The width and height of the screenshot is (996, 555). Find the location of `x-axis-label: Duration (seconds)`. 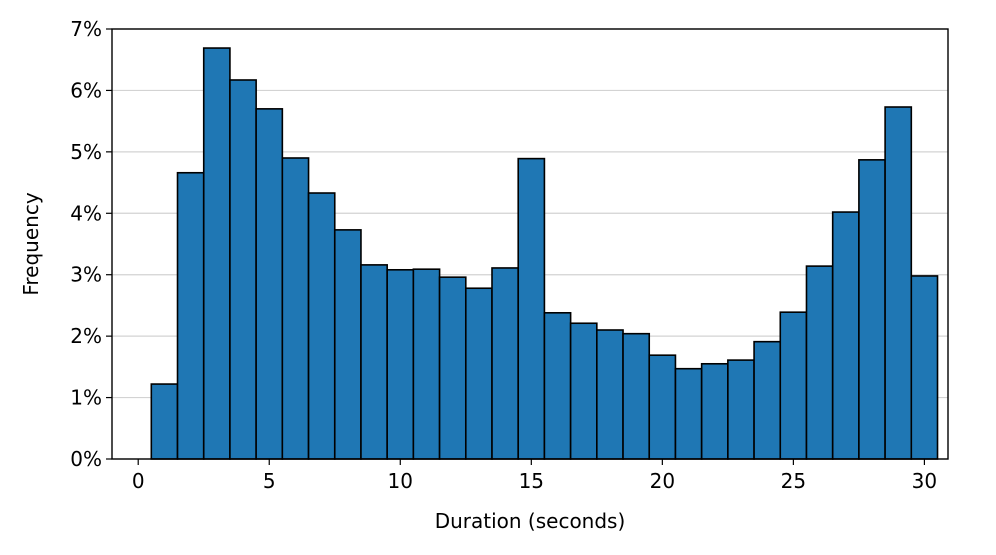

x-axis-label: Duration (seconds) is located at coordinates (530, 521).